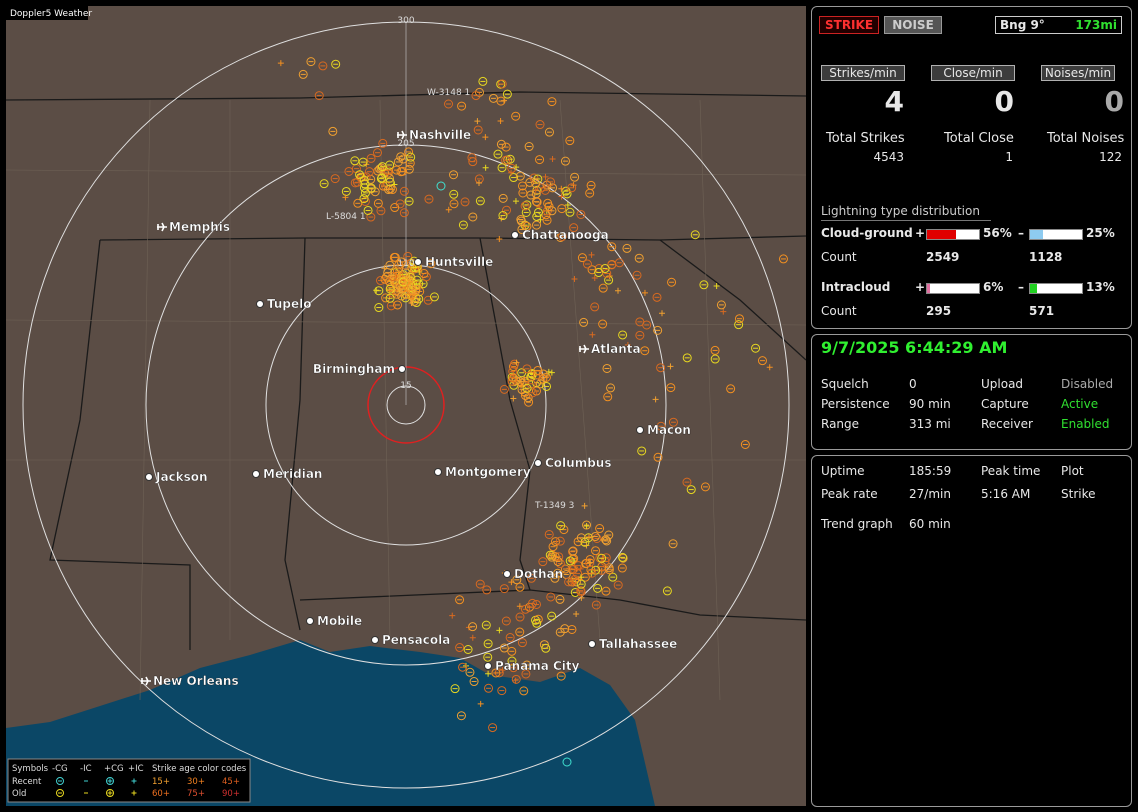  What do you see at coordinates (930, 494) in the screenshot?
I see `stat-value: 27/min` at bounding box center [930, 494].